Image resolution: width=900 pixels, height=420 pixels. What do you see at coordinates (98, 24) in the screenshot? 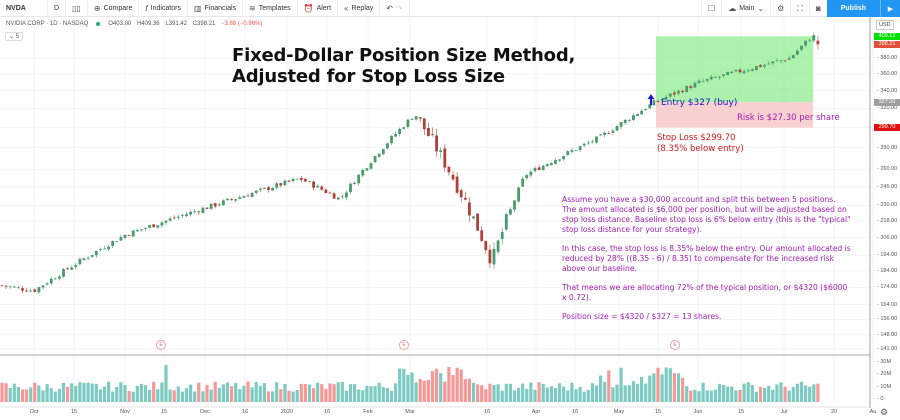
I see `market-status-dot` at bounding box center [98, 24].